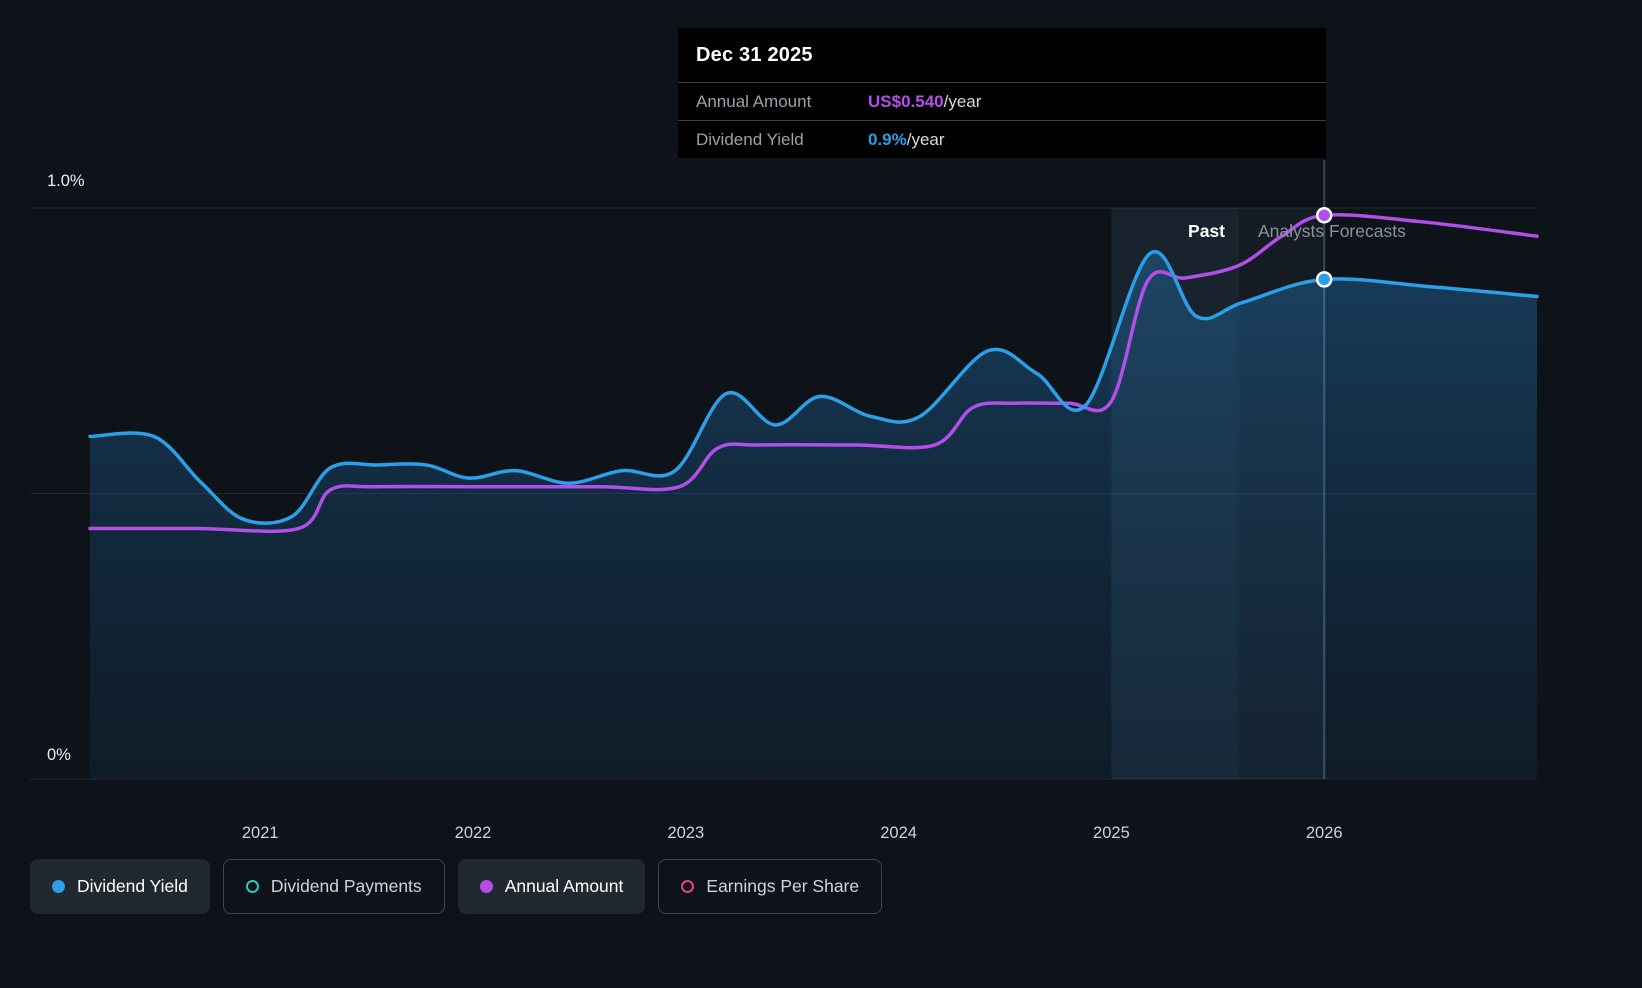 The width and height of the screenshot is (1642, 988). What do you see at coordinates (564, 886) in the screenshot?
I see `legend-label: Annual Amount` at bounding box center [564, 886].